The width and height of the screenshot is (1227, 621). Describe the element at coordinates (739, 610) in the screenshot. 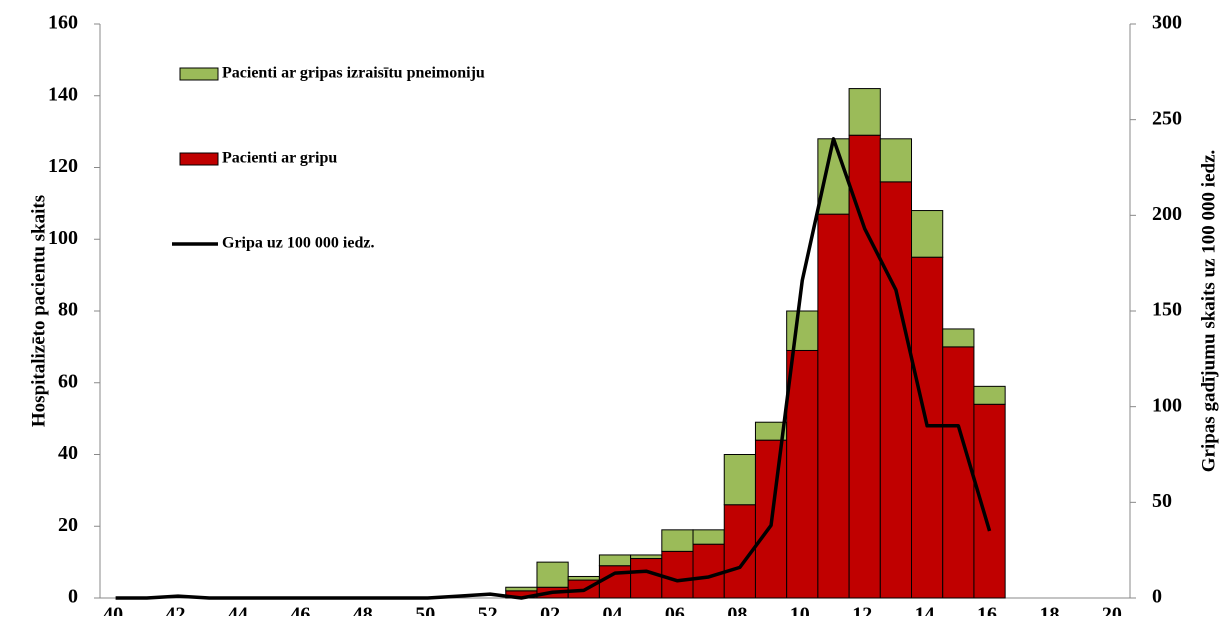

I see `x-tick-label: 08.` at that location.